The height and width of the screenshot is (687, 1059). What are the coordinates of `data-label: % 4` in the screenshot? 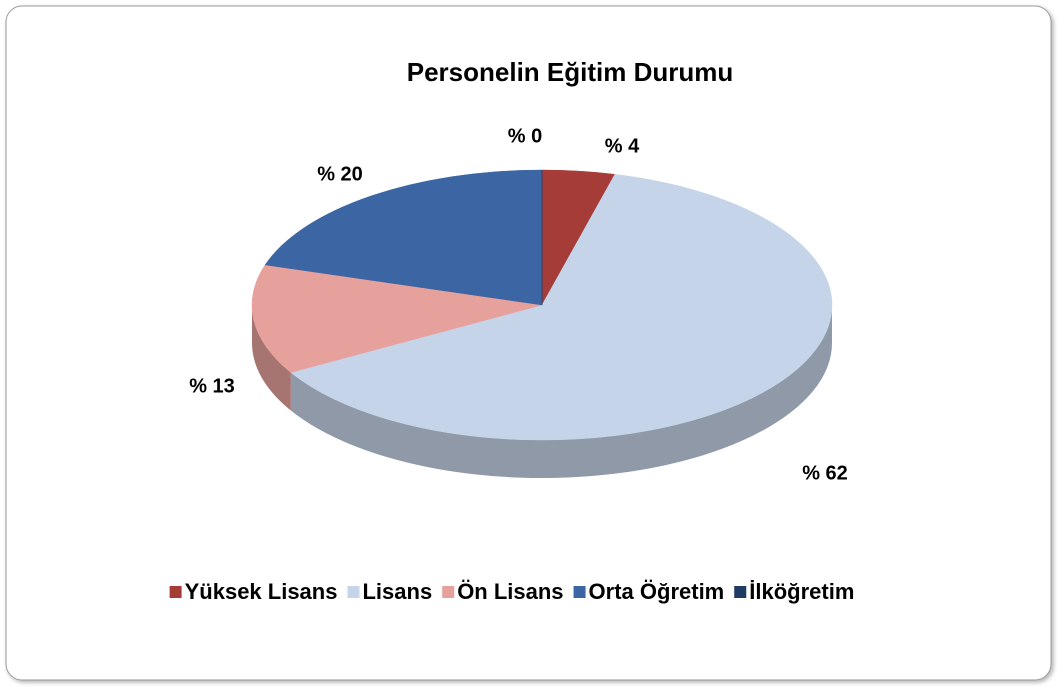 It's located at (622, 146).